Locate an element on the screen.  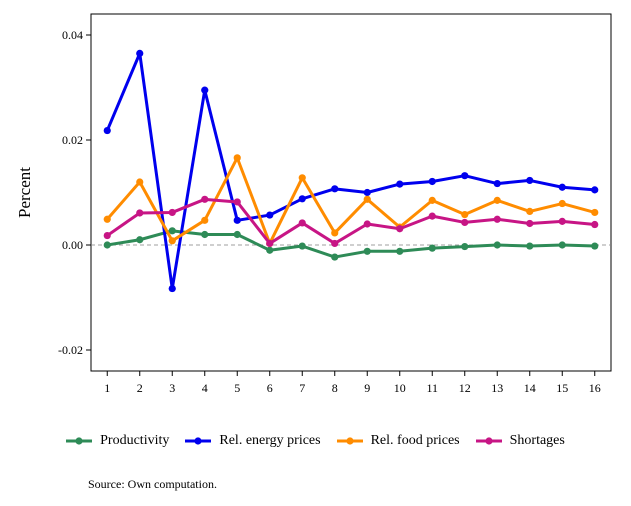
x-tick-label: 12 is located at coordinates (465, 388).